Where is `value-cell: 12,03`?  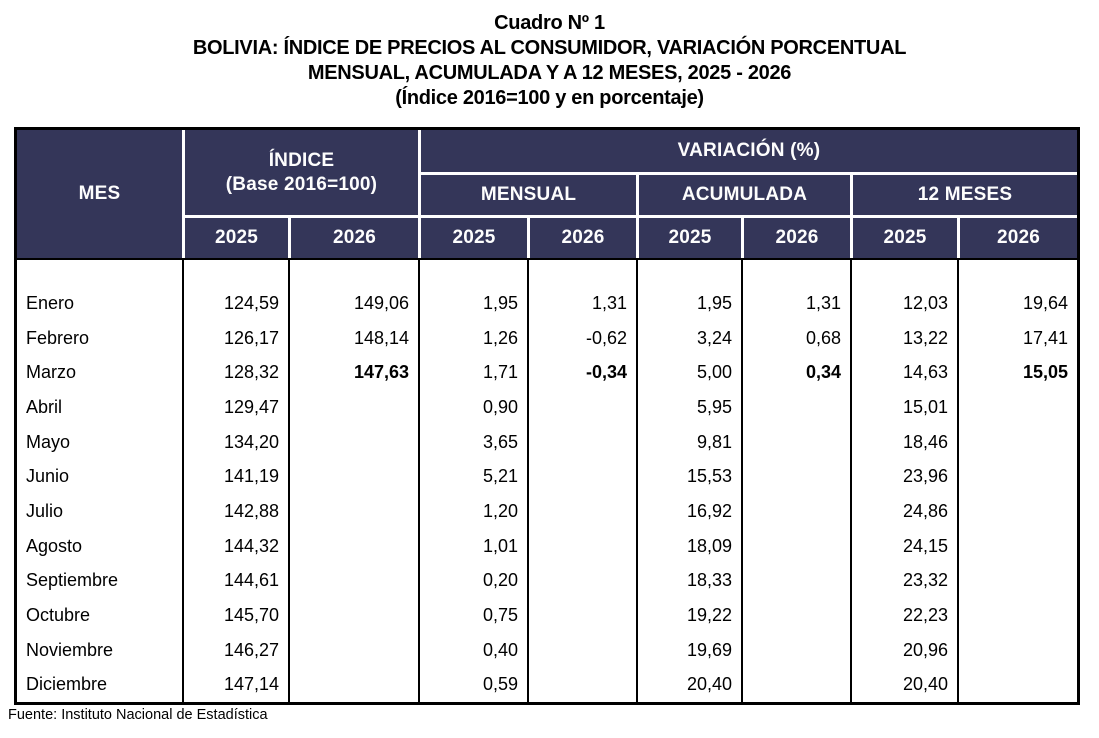 value-cell: 12,03 is located at coordinates (905, 303).